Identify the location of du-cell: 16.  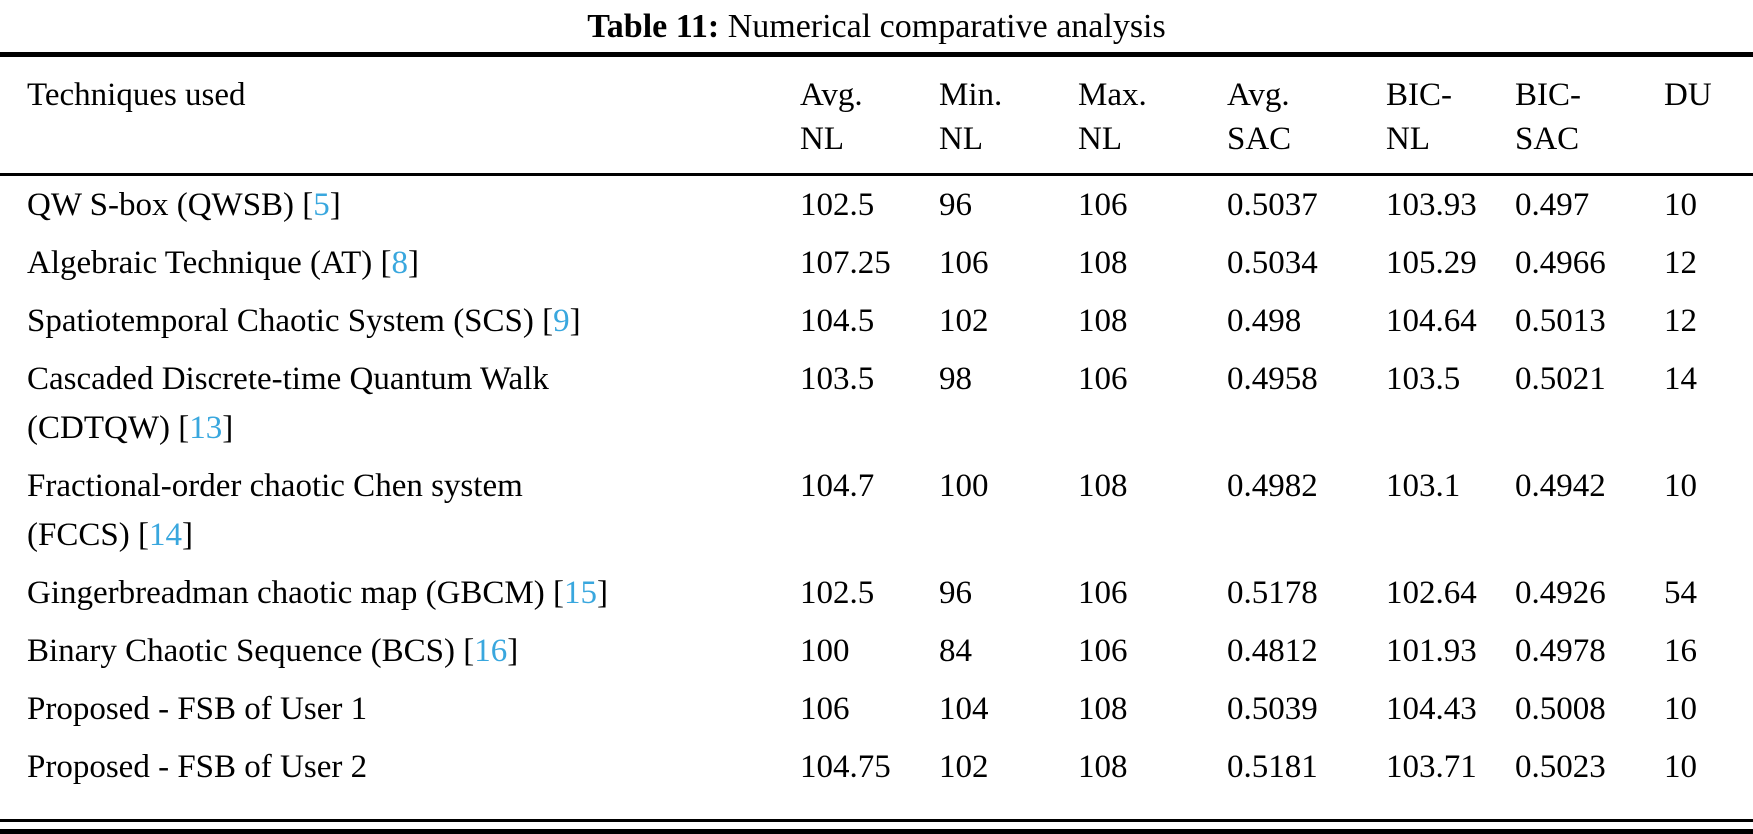
(1680, 651).